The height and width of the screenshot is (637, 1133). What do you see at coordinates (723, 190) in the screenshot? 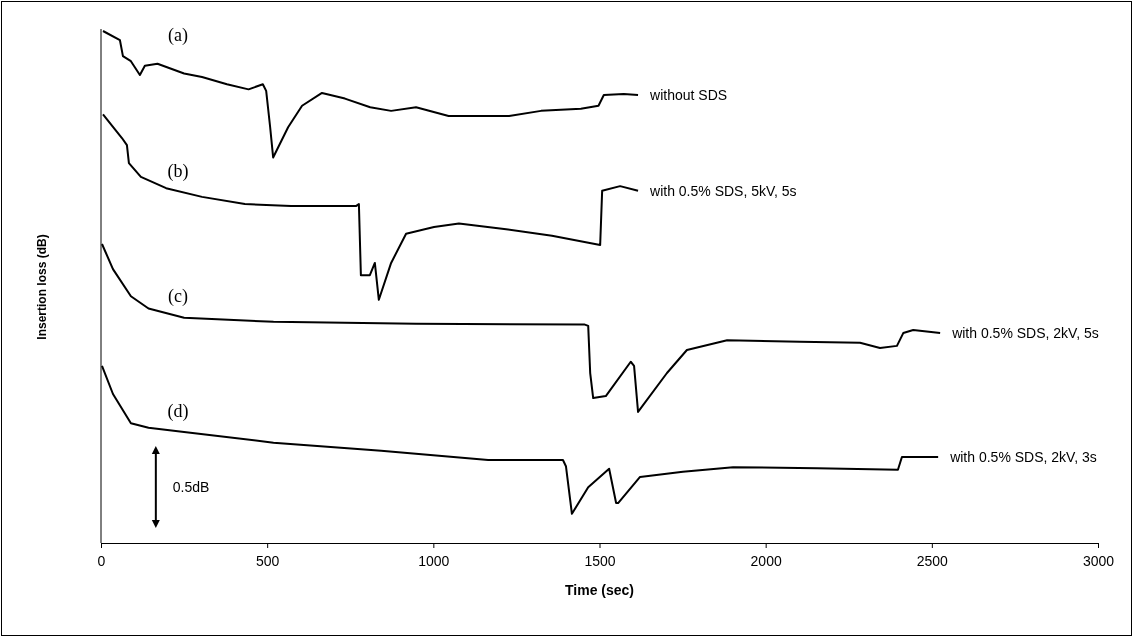
I see `series-label: with 0.5% SDS, 5kV, 5s` at bounding box center [723, 190].